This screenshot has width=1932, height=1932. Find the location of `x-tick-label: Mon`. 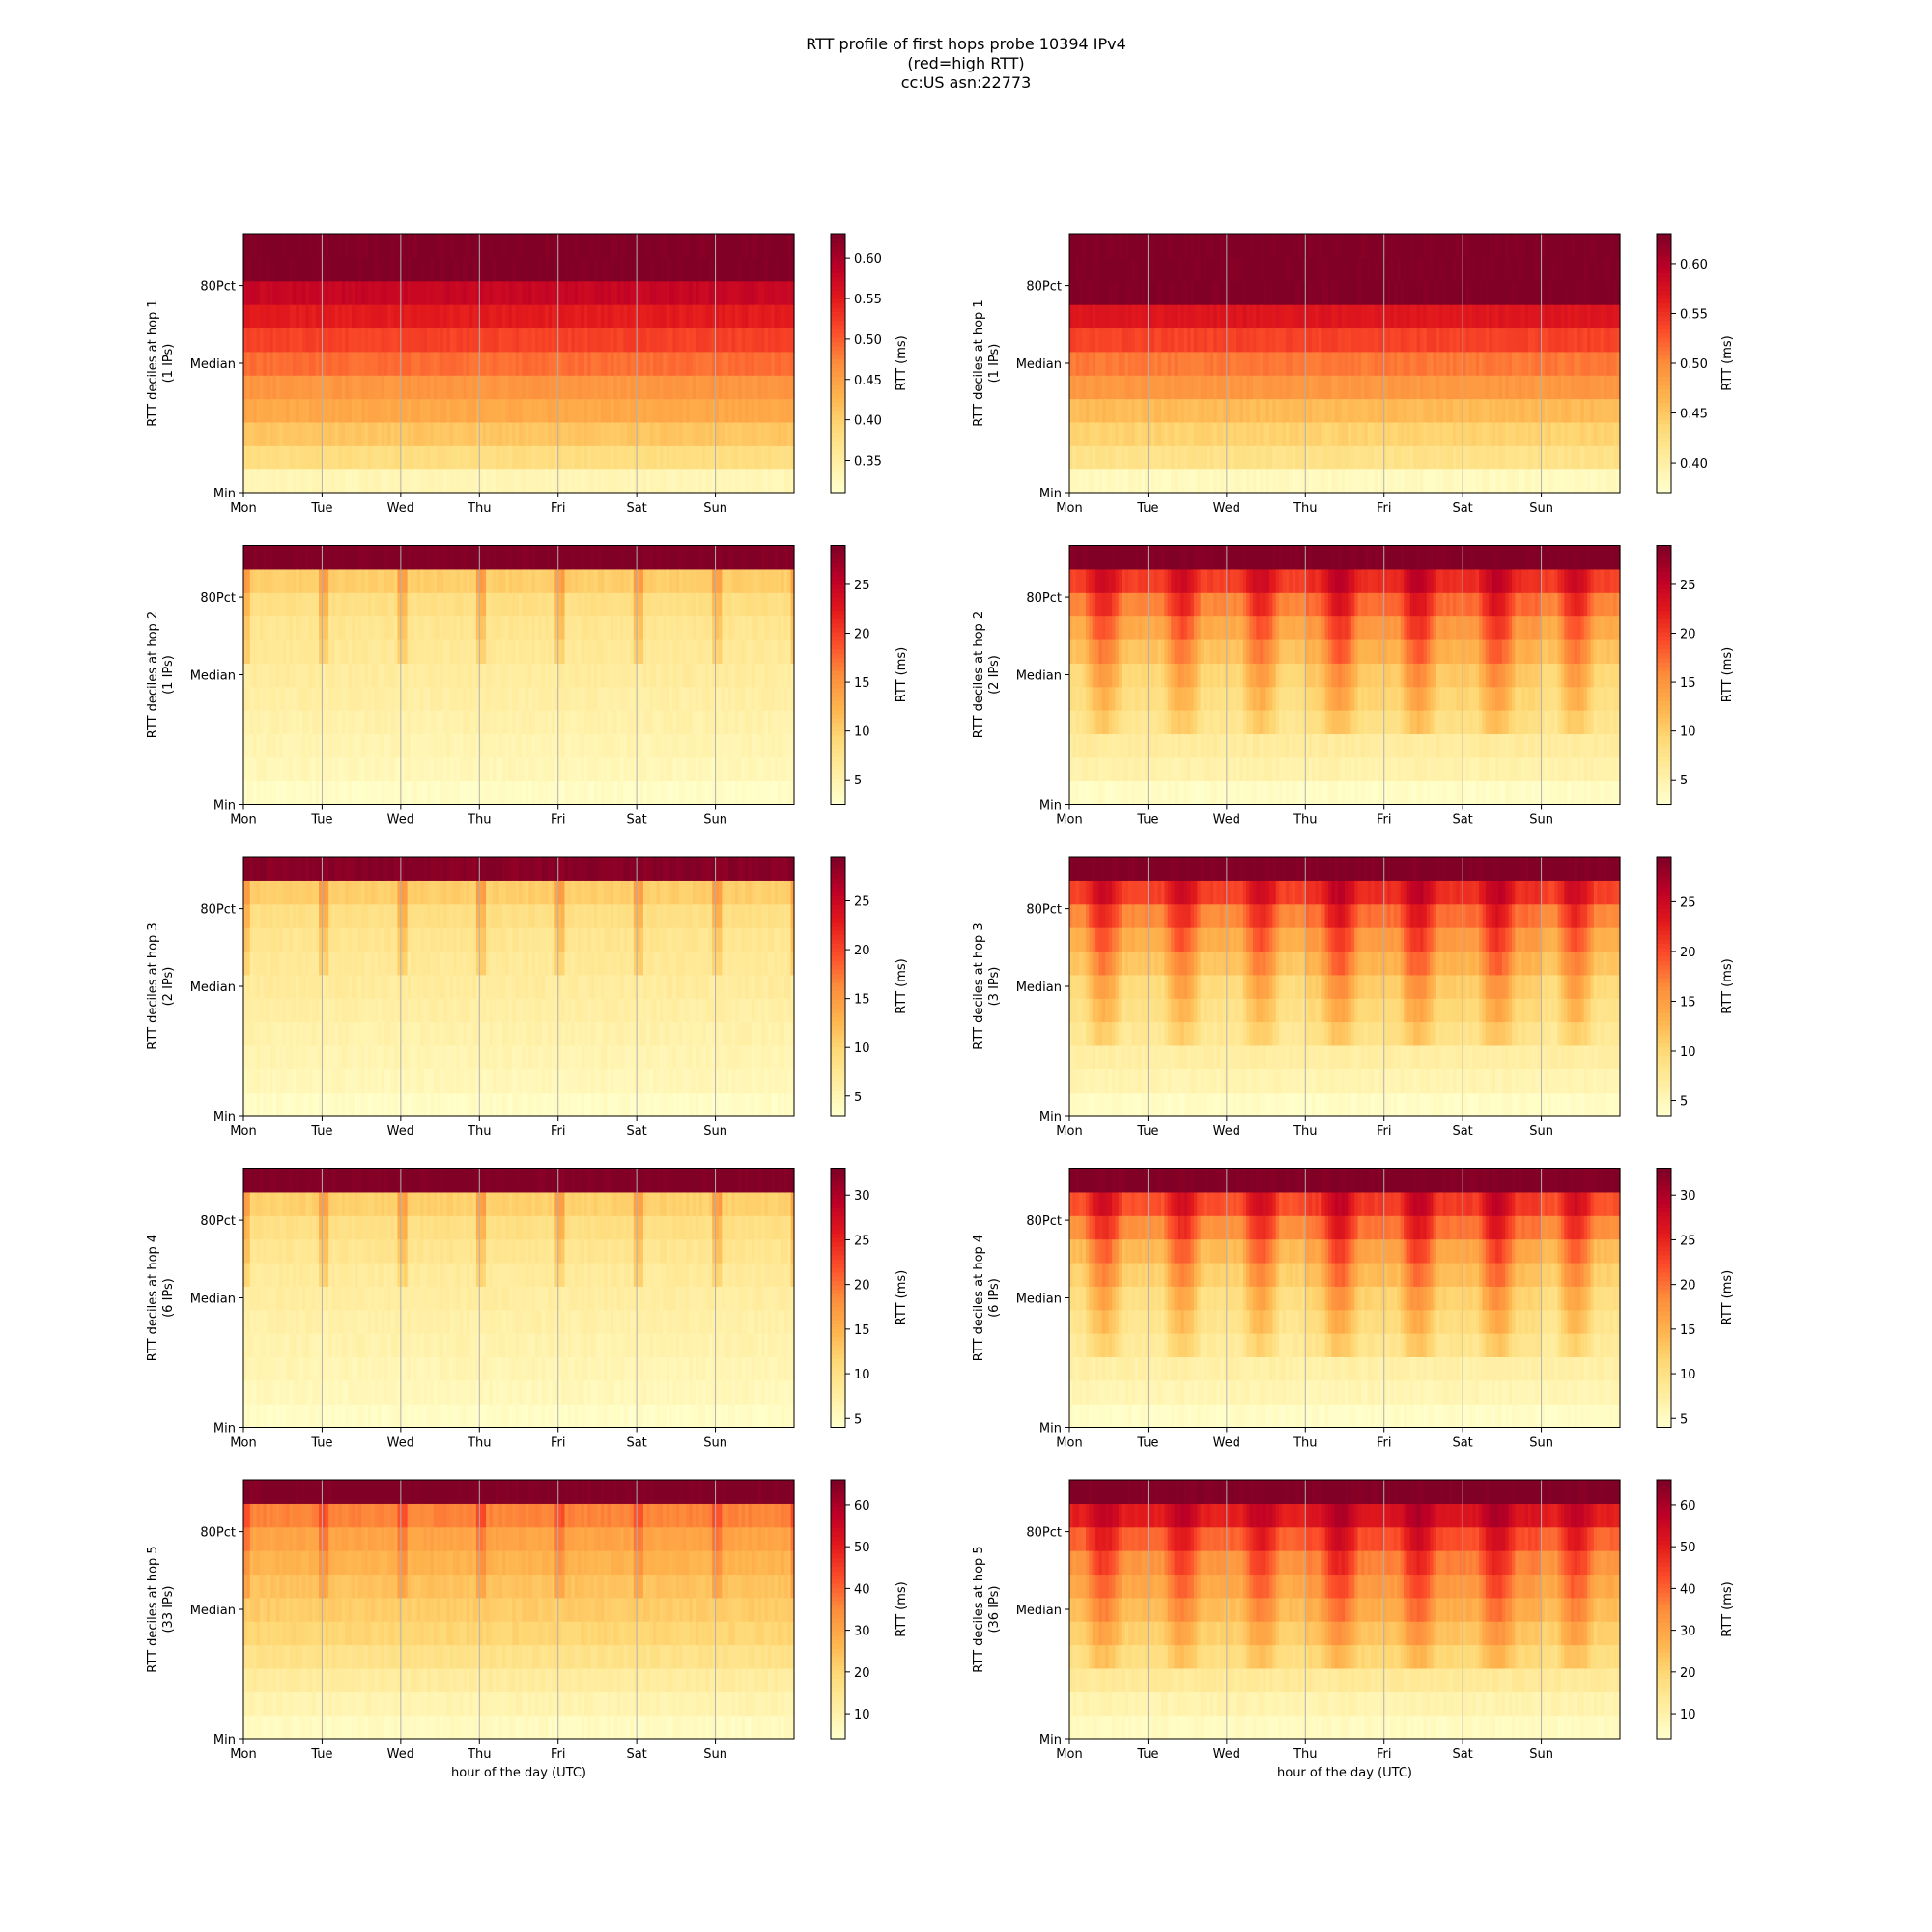

x-tick-label: Mon is located at coordinates (1069, 508).